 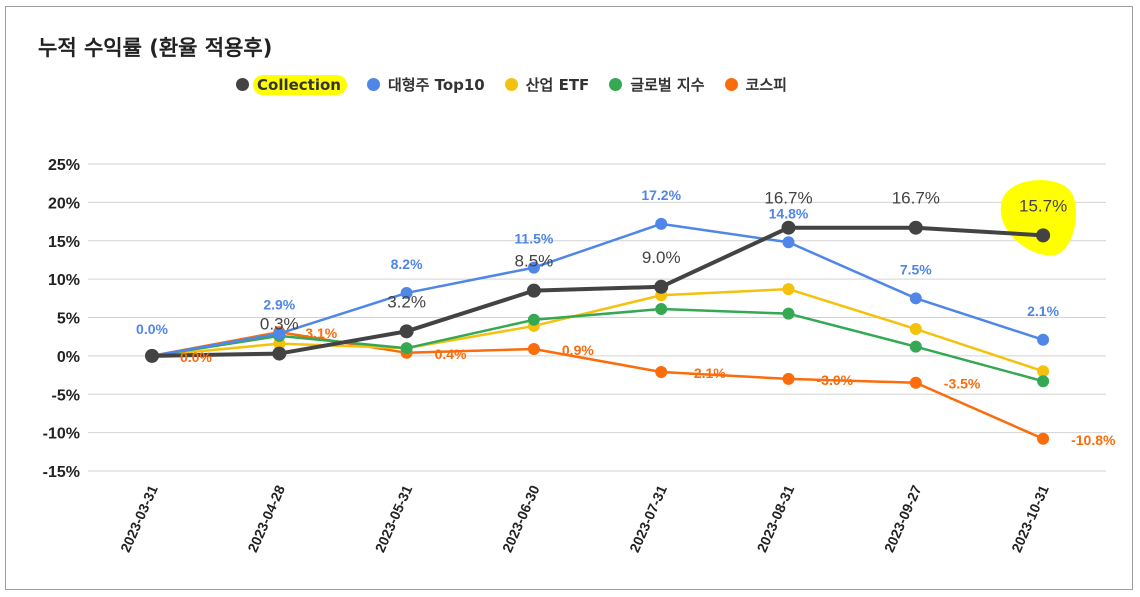 What do you see at coordinates (667, 85) in the screenshot?
I see `legend-label-global-index: 글로벌 지수` at bounding box center [667, 85].